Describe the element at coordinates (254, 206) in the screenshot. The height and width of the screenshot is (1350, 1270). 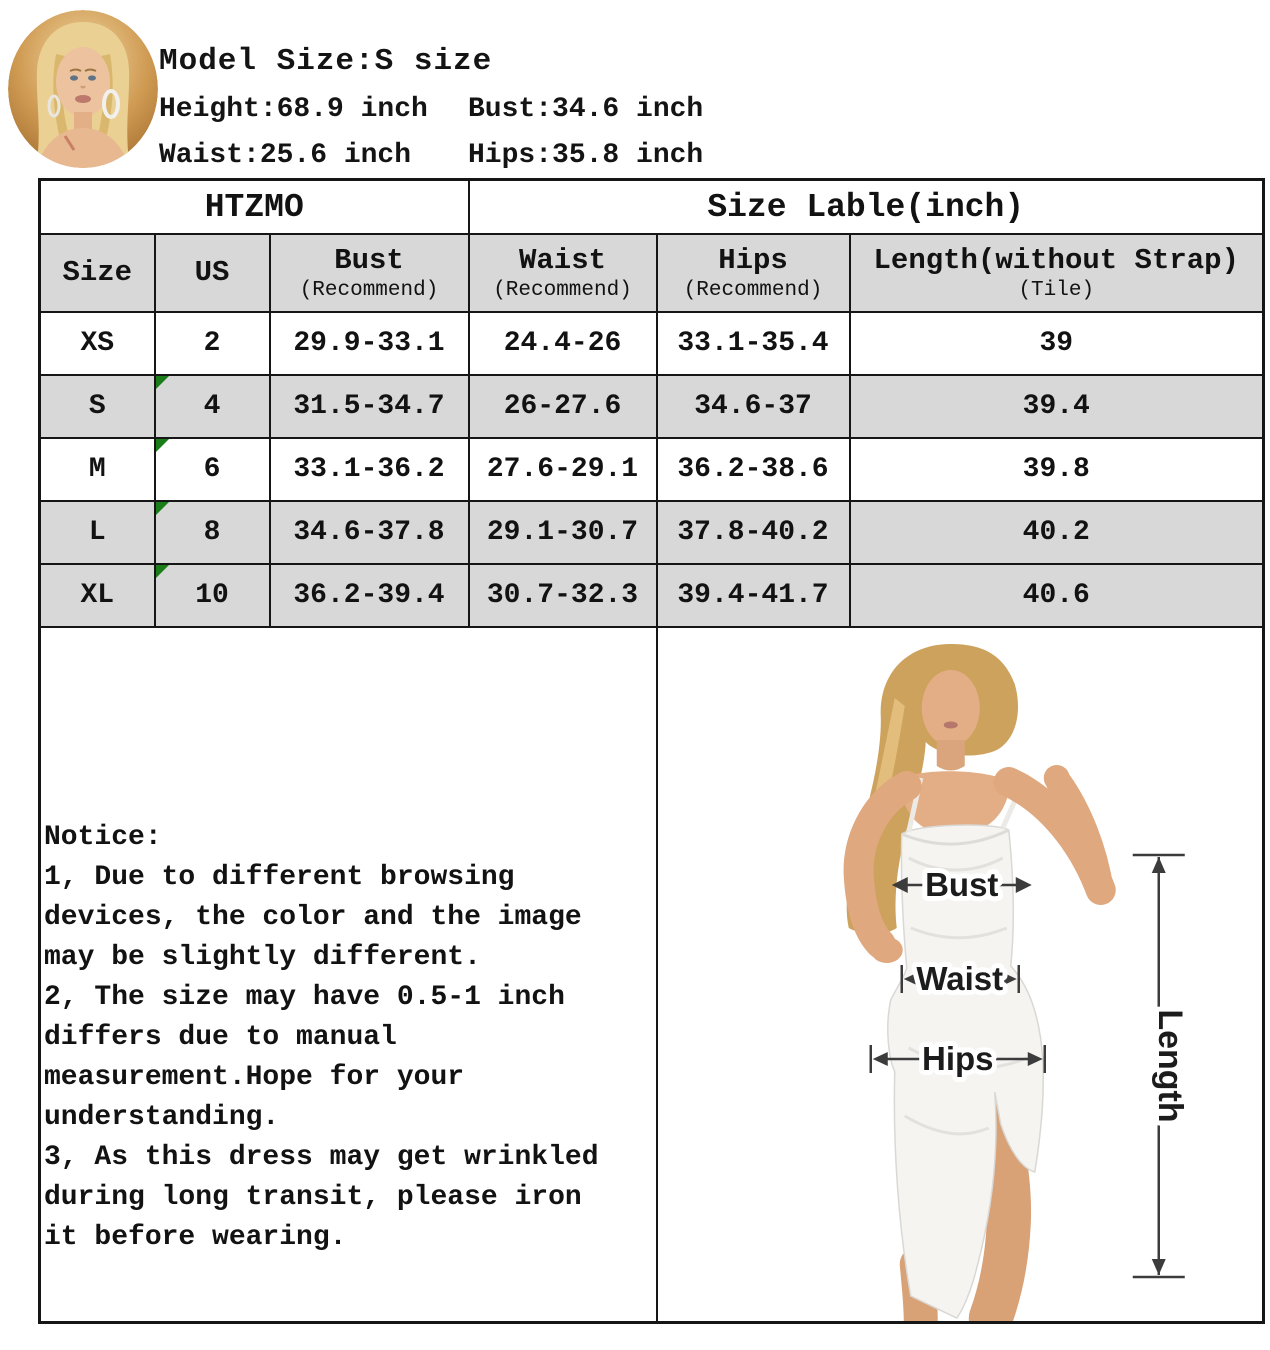
I see `brand-header-cell: HTZMO` at that location.